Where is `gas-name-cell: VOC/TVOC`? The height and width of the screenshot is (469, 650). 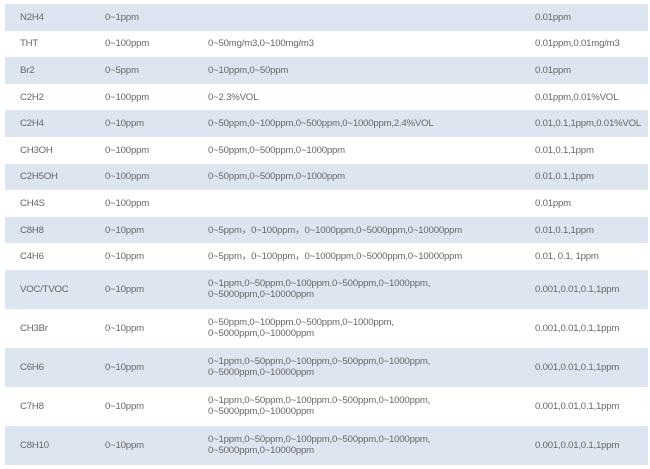
gas-name-cell: VOC/TVOC is located at coordinates (44, 289).